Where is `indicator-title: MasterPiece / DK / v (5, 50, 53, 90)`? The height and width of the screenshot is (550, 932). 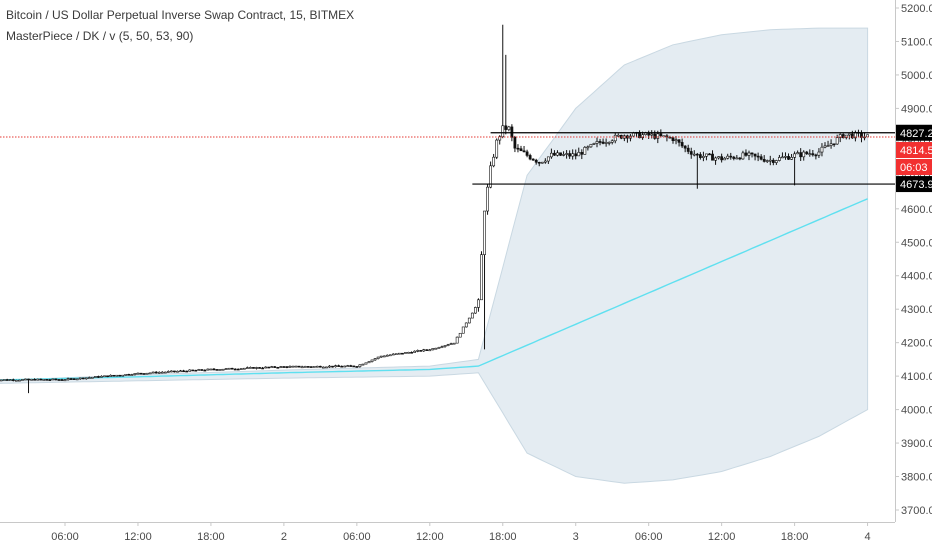 indicator-title: MasterPiece / DK / v (5, 50, 53, 90) is located at coordinates (100, 36).